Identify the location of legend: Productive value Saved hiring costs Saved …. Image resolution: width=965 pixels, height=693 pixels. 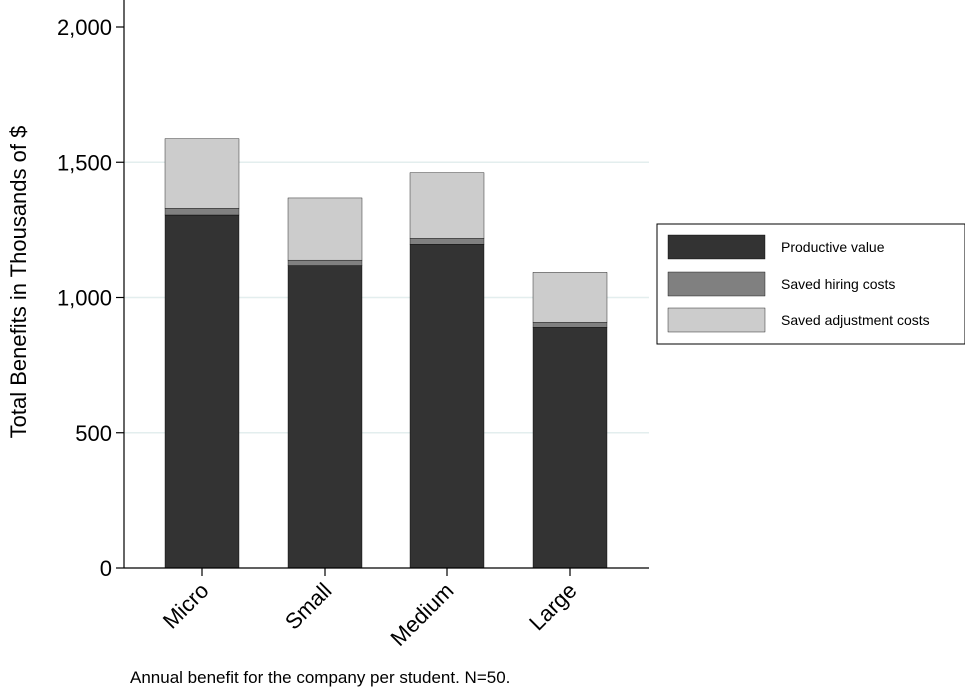
(810, 284).